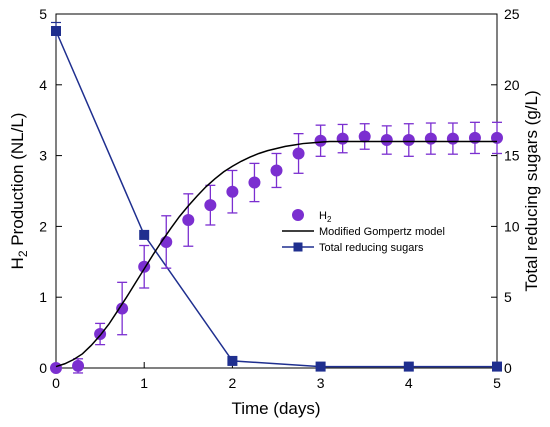  What do you see at coordinates (512, 14) in the screenshot?
I see `y-right-tick-label: 25` at bounding box center [512, 14].